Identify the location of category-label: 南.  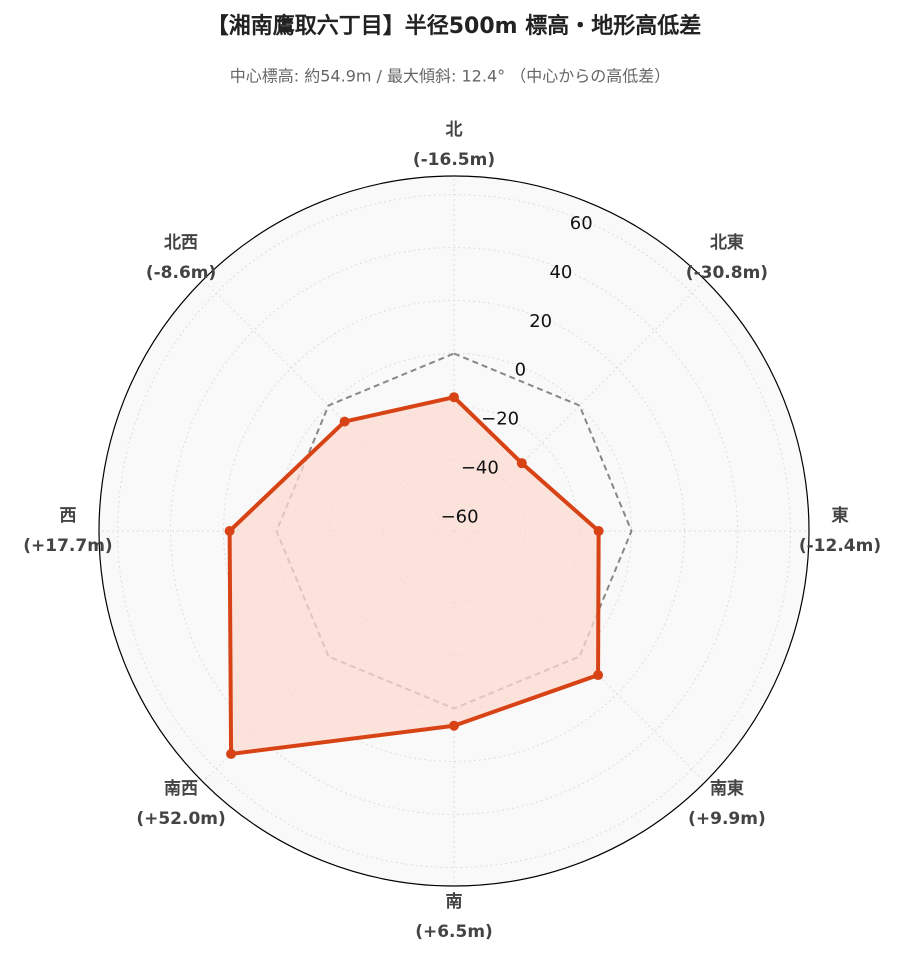
(454, 901).